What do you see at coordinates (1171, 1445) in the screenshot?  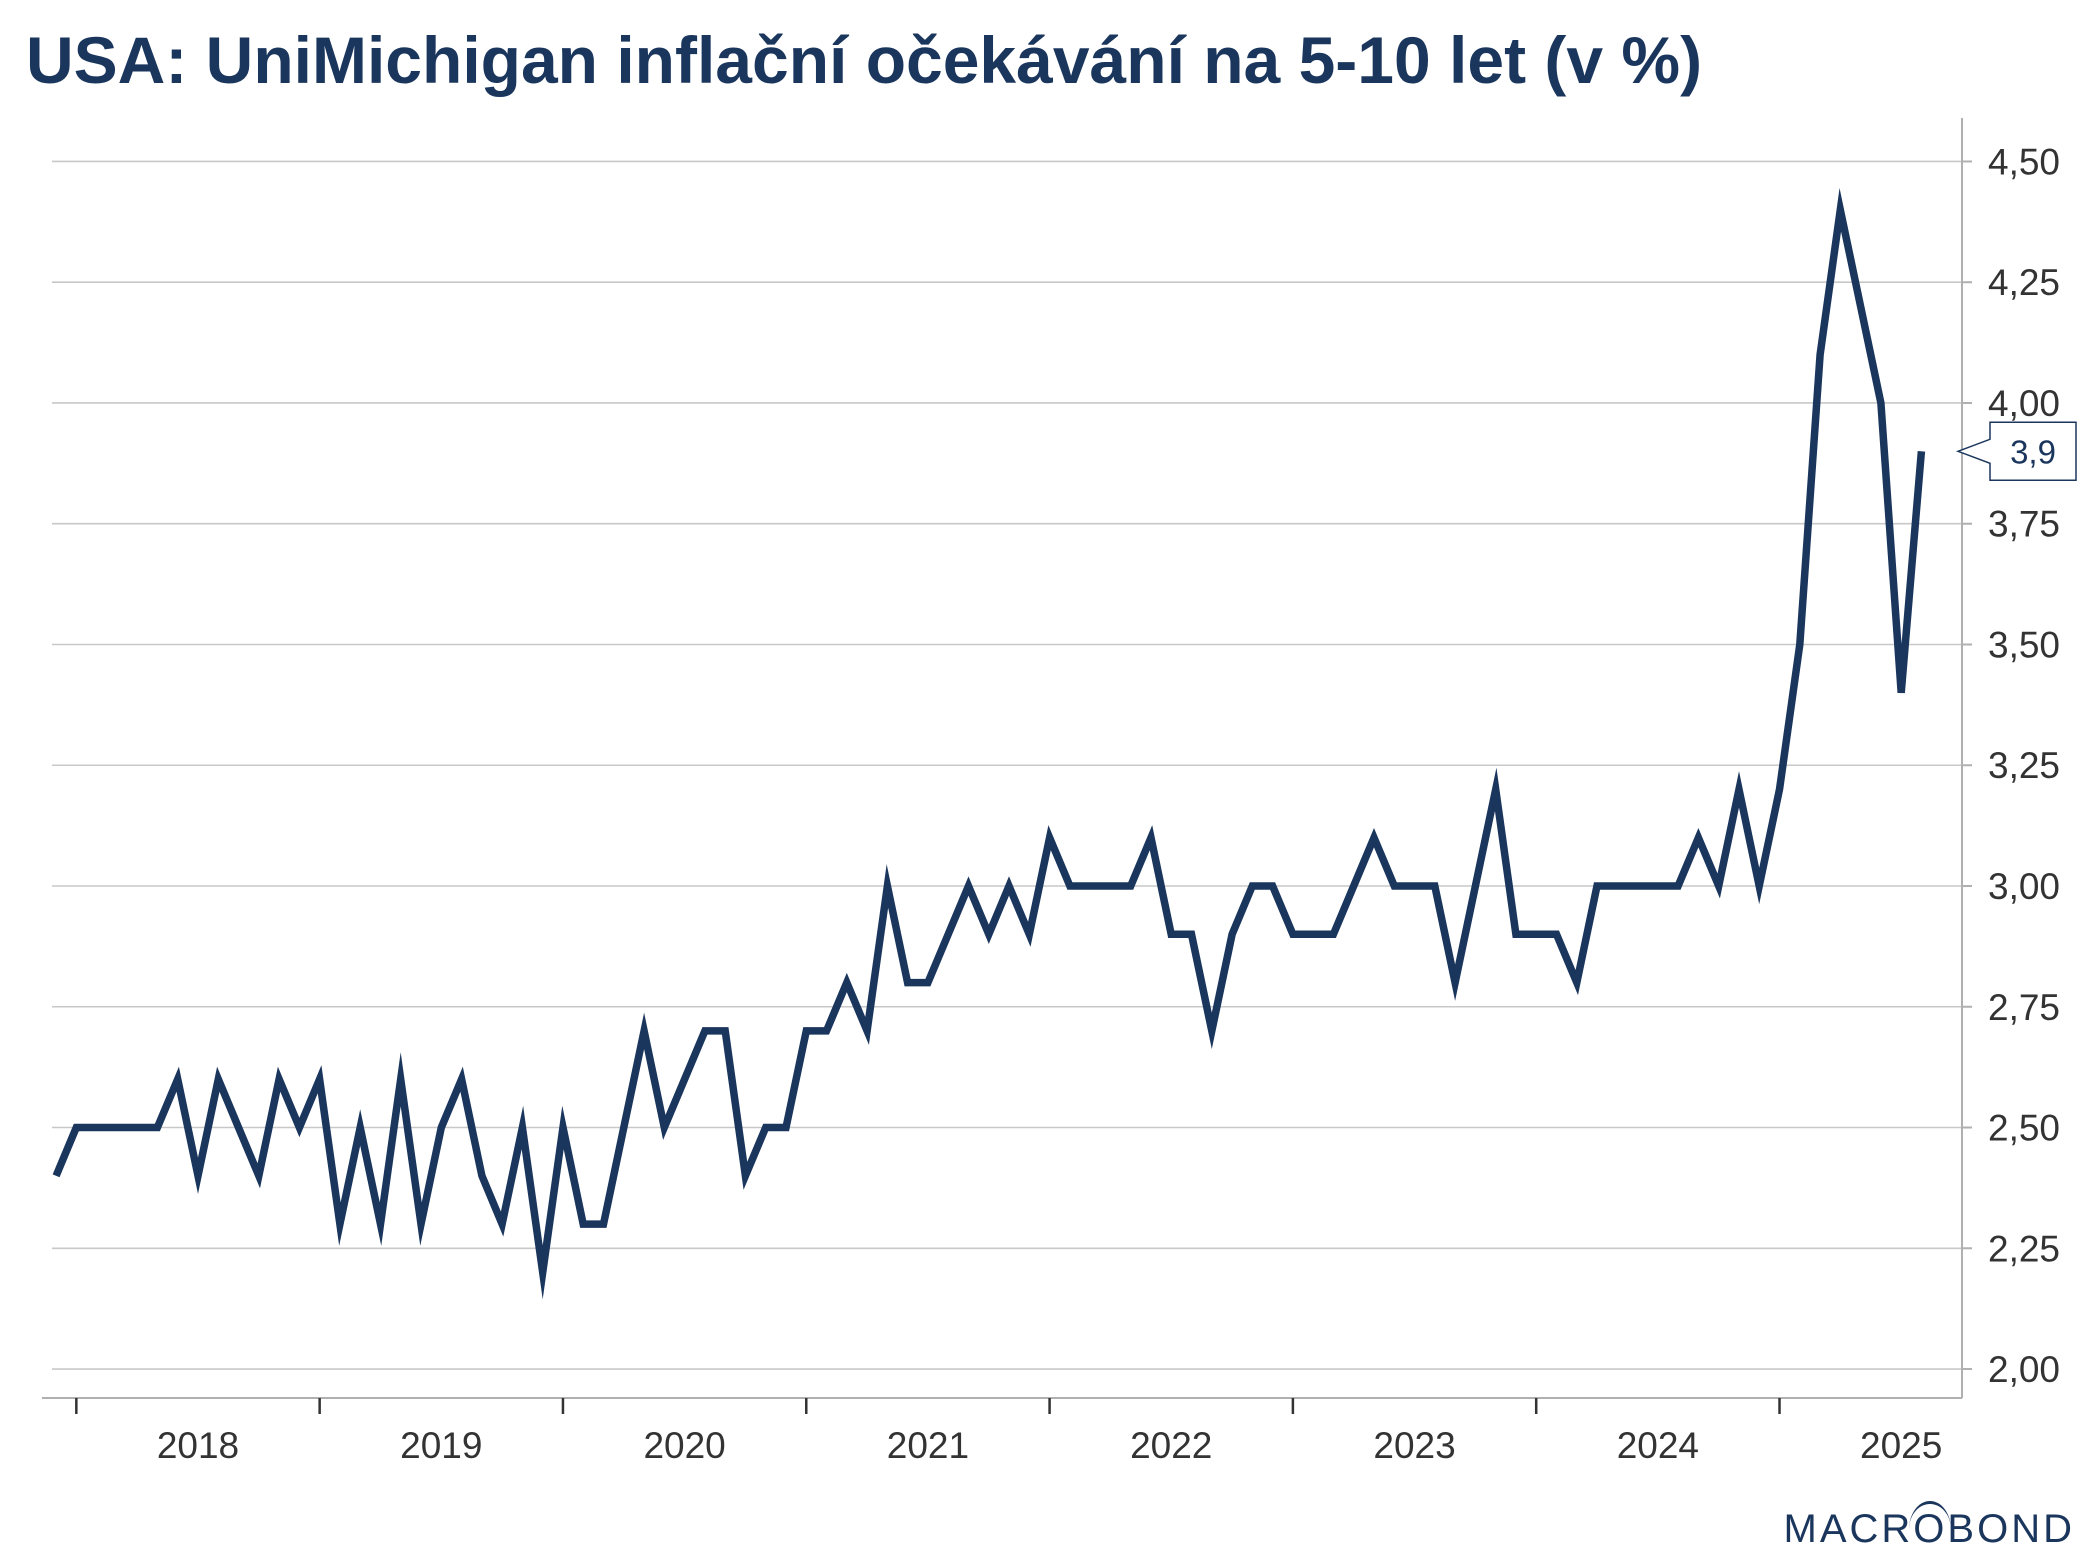 I see `x-tick-label-2022: 2022` at bounding box center [1171, 1445].